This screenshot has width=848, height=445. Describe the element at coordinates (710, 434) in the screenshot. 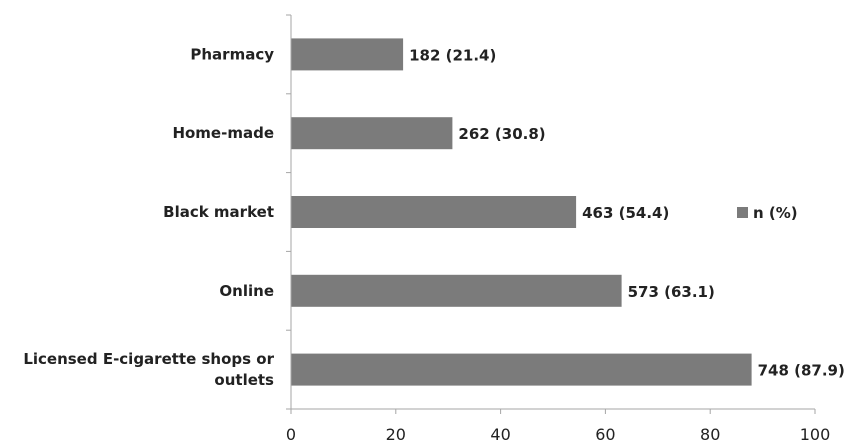

I see `x-tick-label-4: 80` at that location.